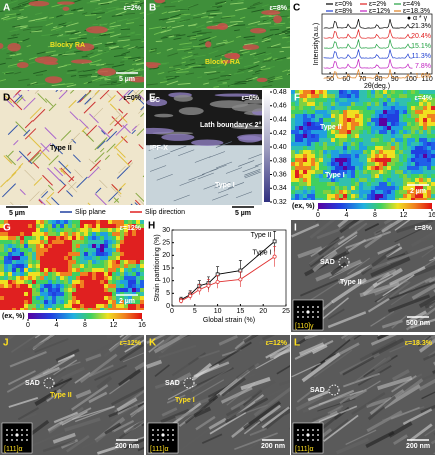  What do you see at coordinates (375, 215) in the screenshot?
I see `colorbar-tick-label: 8` at bounding box center [375, 215].